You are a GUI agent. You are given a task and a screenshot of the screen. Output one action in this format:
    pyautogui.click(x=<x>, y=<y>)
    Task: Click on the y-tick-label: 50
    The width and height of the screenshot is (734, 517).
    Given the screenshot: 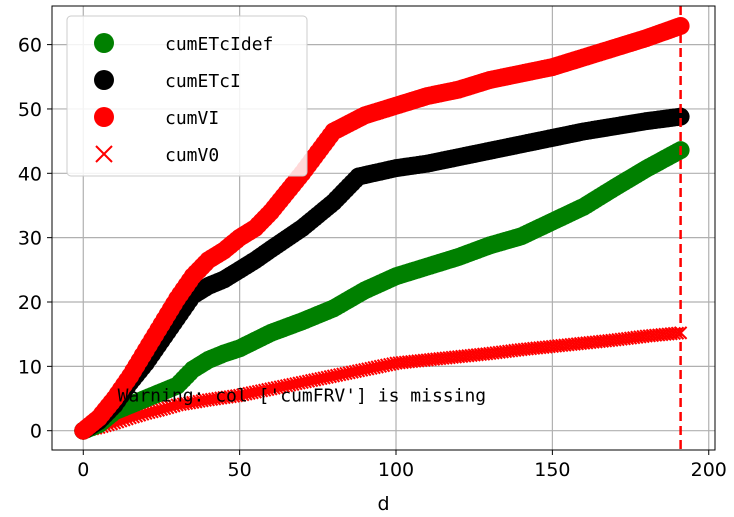 What is the action you would take?
    pyautogui.click(x=30, y=110)
    